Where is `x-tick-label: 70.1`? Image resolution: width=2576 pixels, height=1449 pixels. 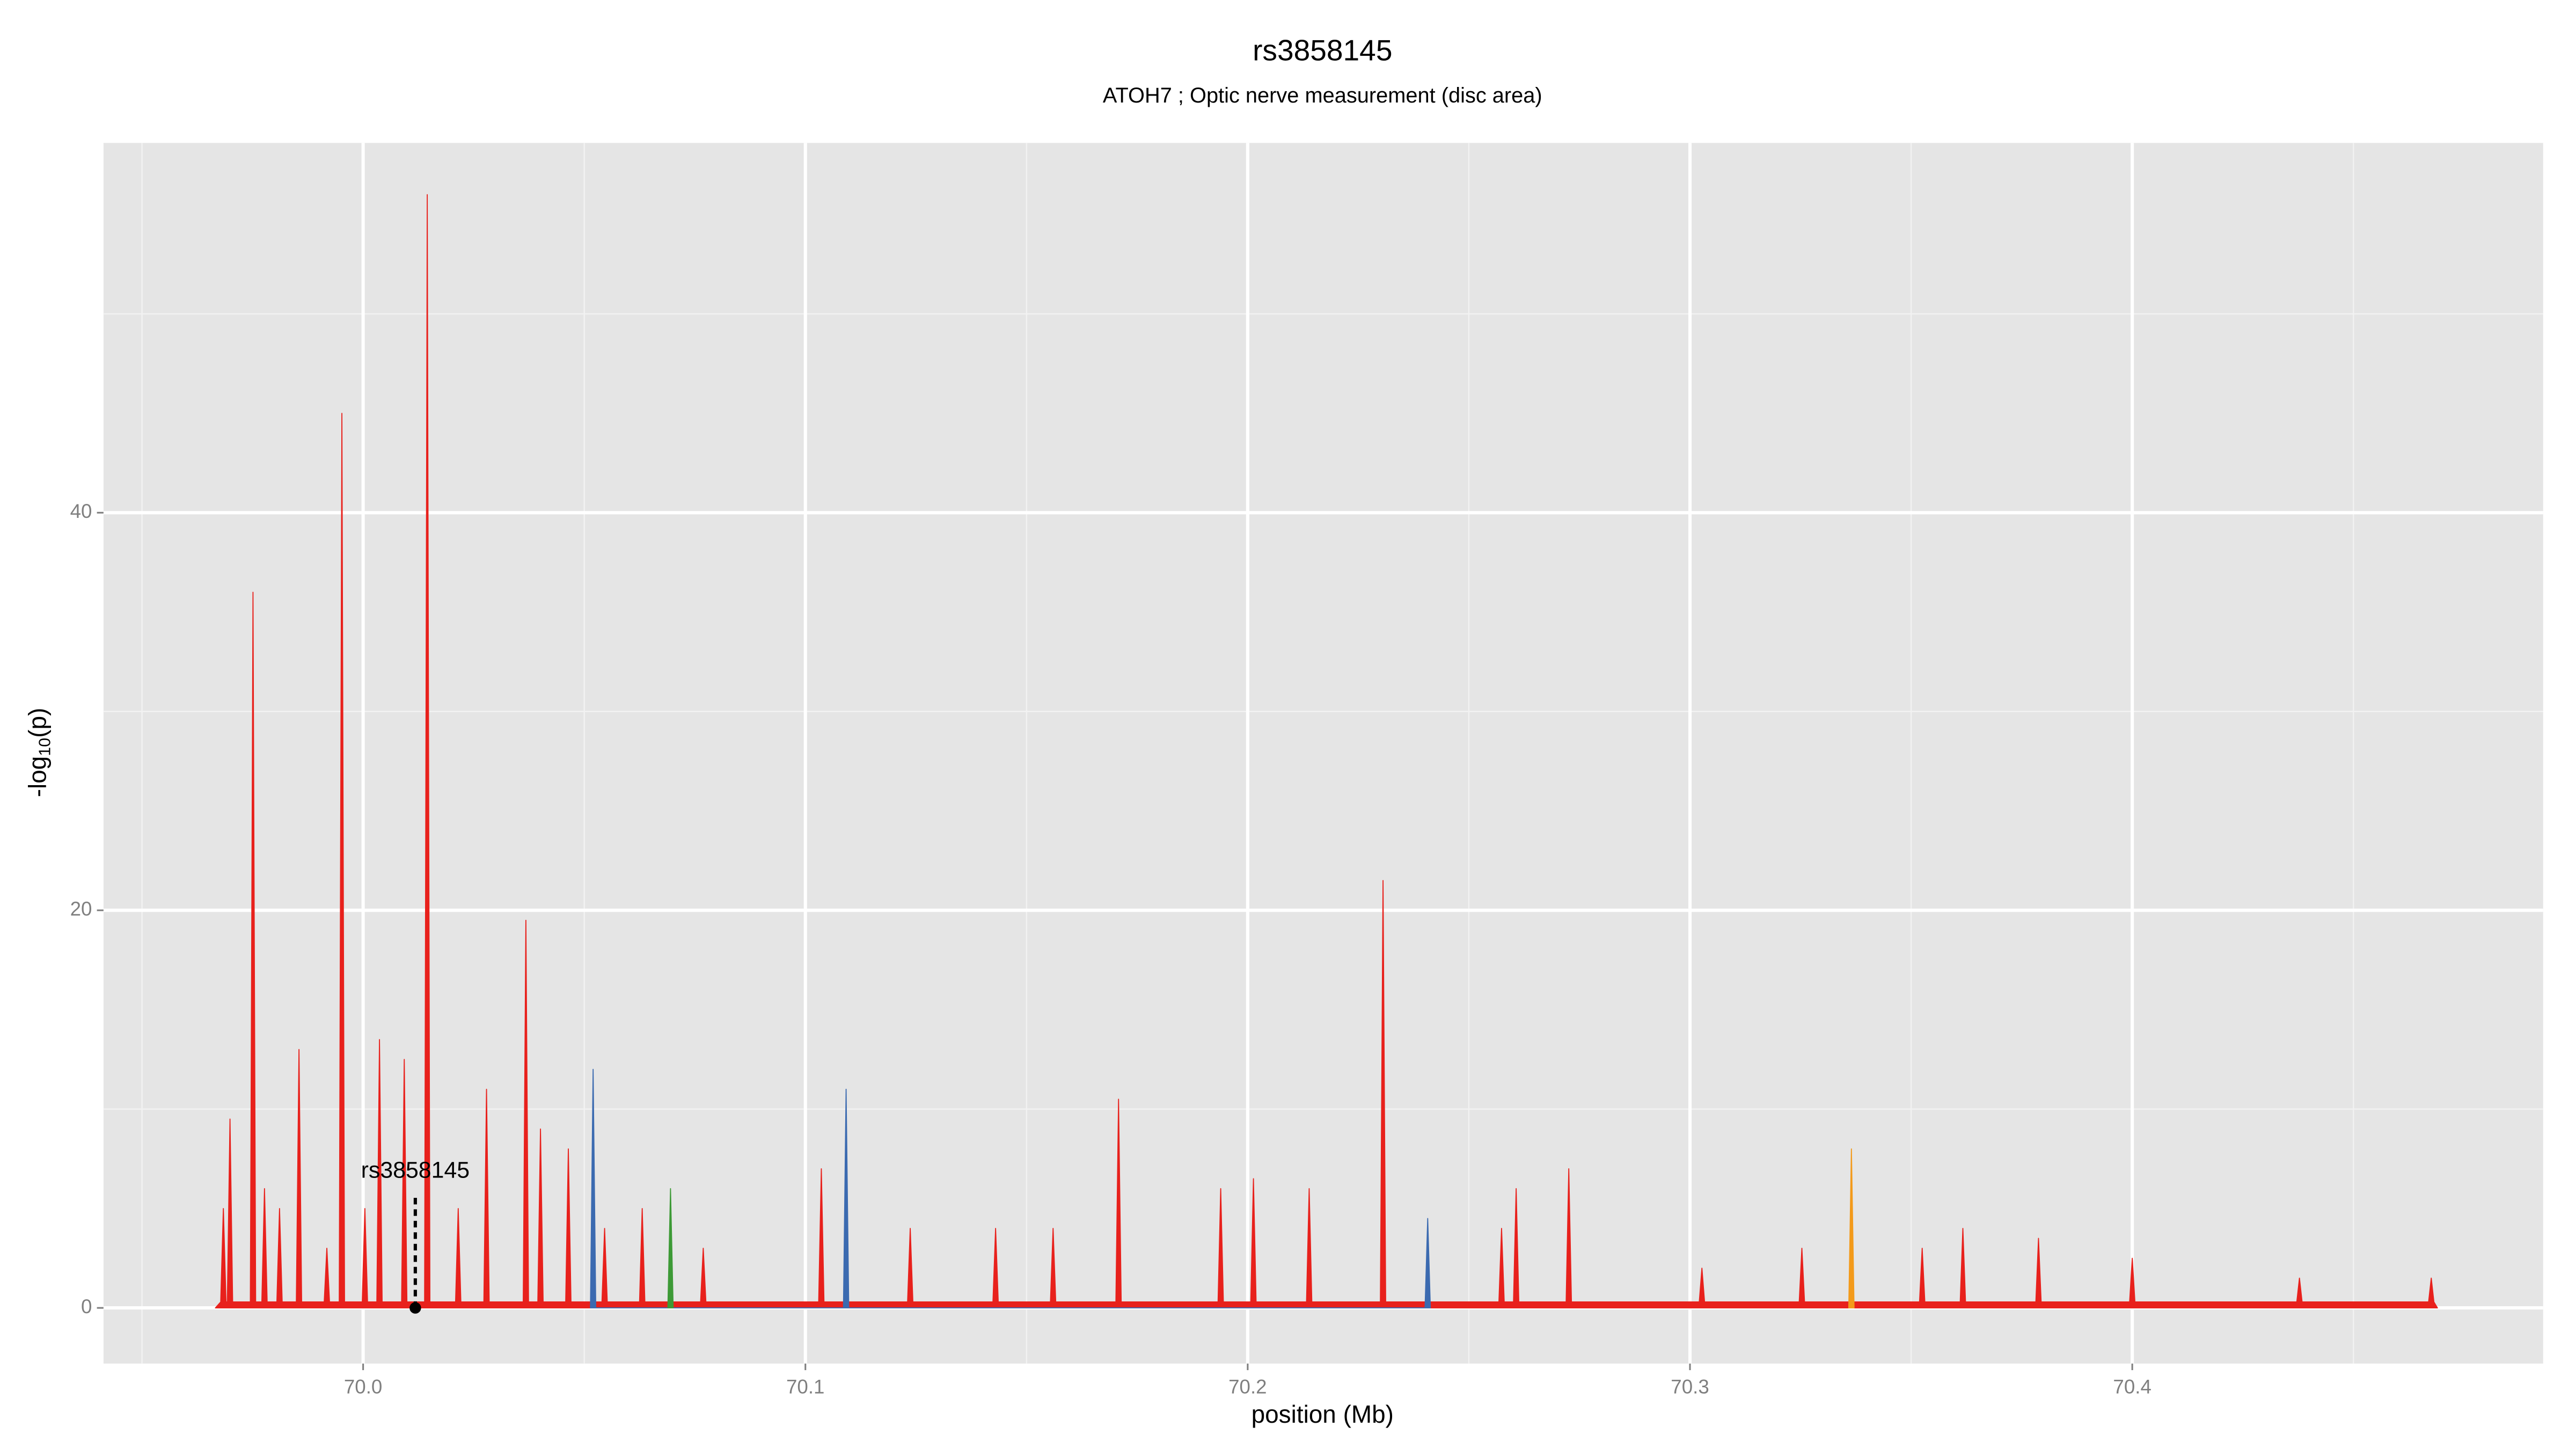
x-tick-label: 70.1 is located at coordinates (805, 1386).